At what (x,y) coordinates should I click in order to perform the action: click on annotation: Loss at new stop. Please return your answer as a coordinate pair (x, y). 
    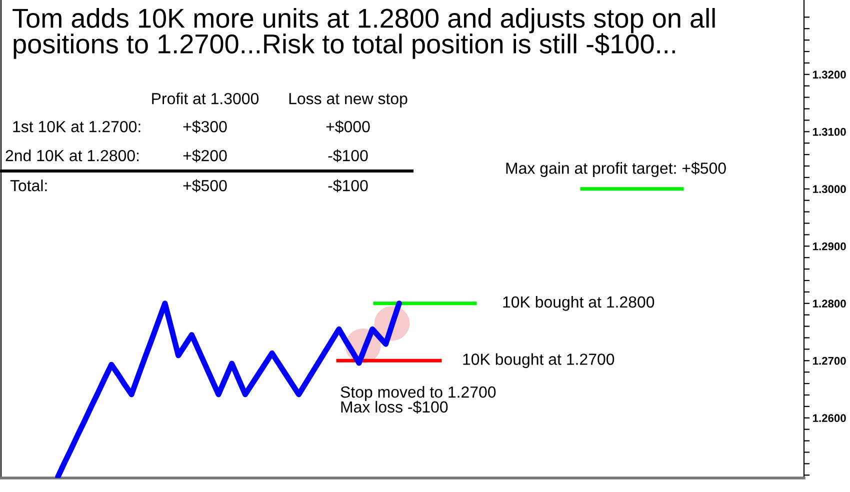
    Looking at the image, I should click on (348, 100).